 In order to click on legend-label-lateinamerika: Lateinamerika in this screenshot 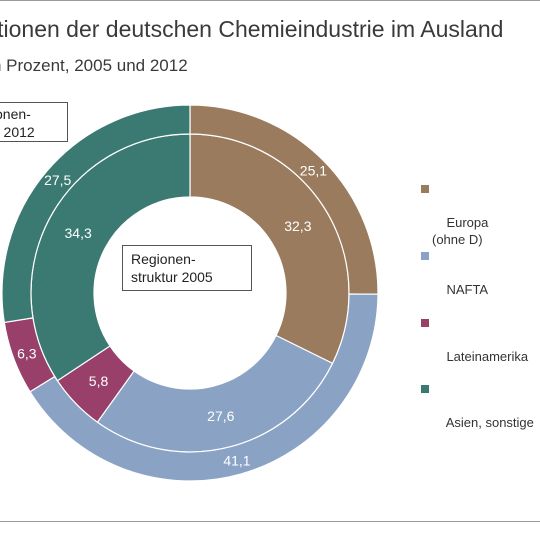, I will do `click(487, 356)`.